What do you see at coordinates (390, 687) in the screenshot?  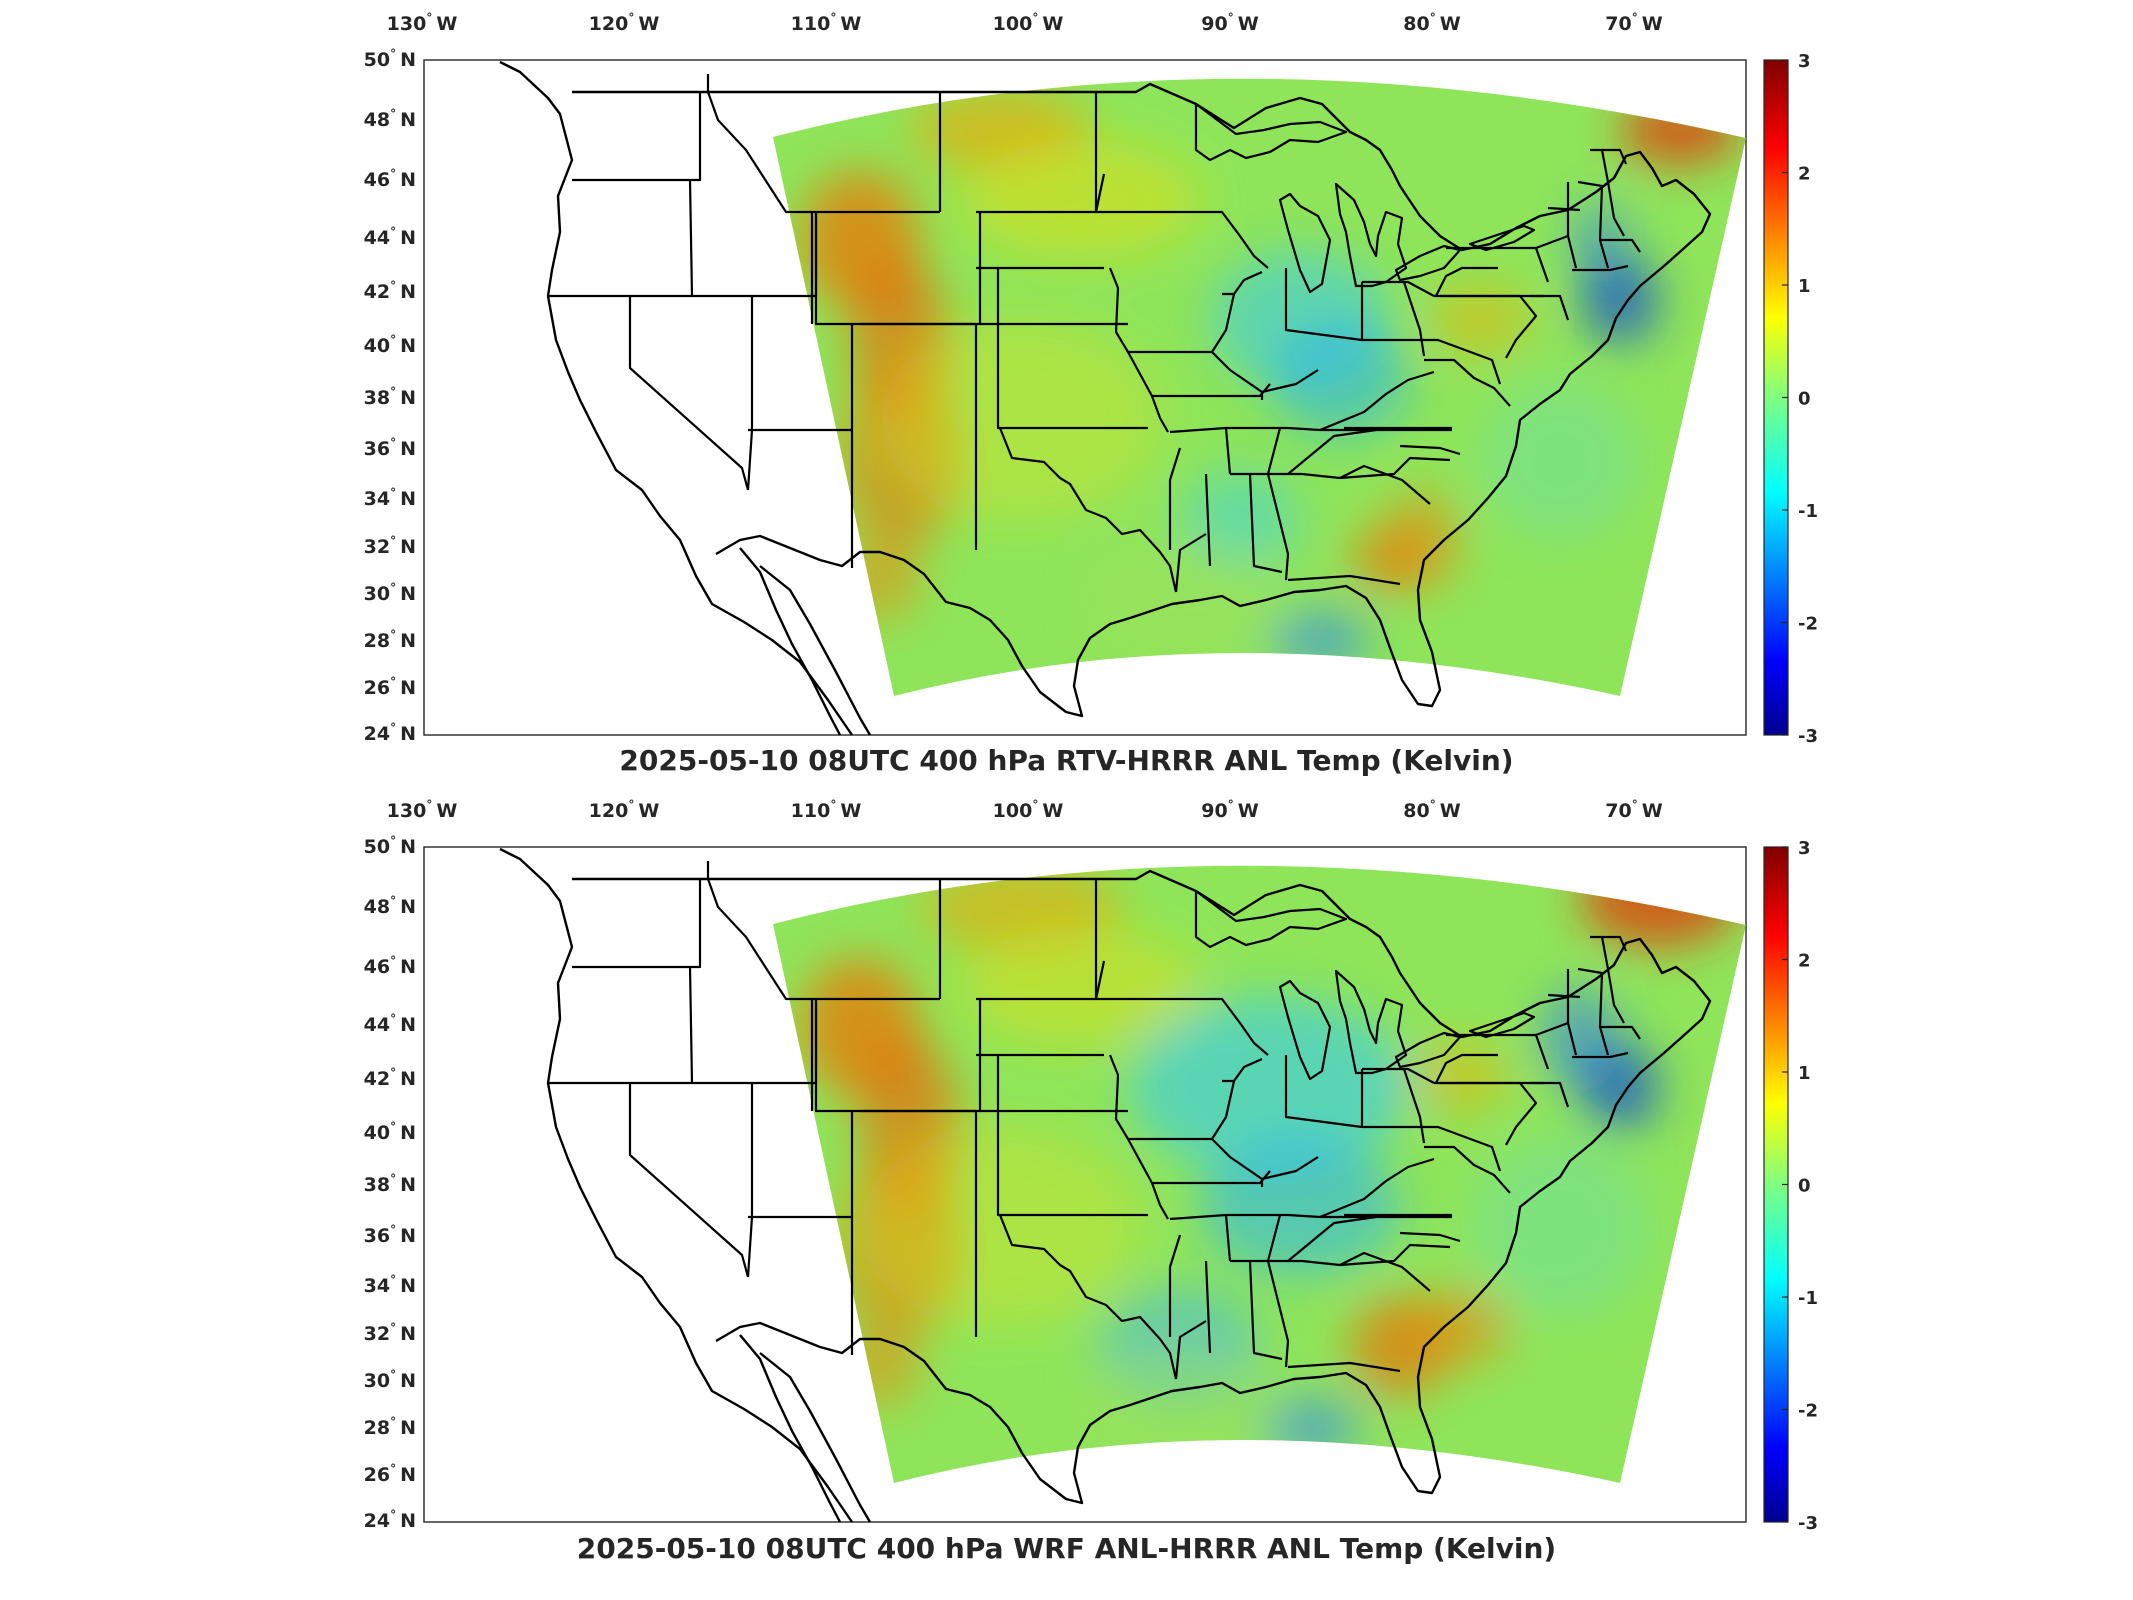 I see `lat-tick-label: 26° N` at bounding box center [390, 687].